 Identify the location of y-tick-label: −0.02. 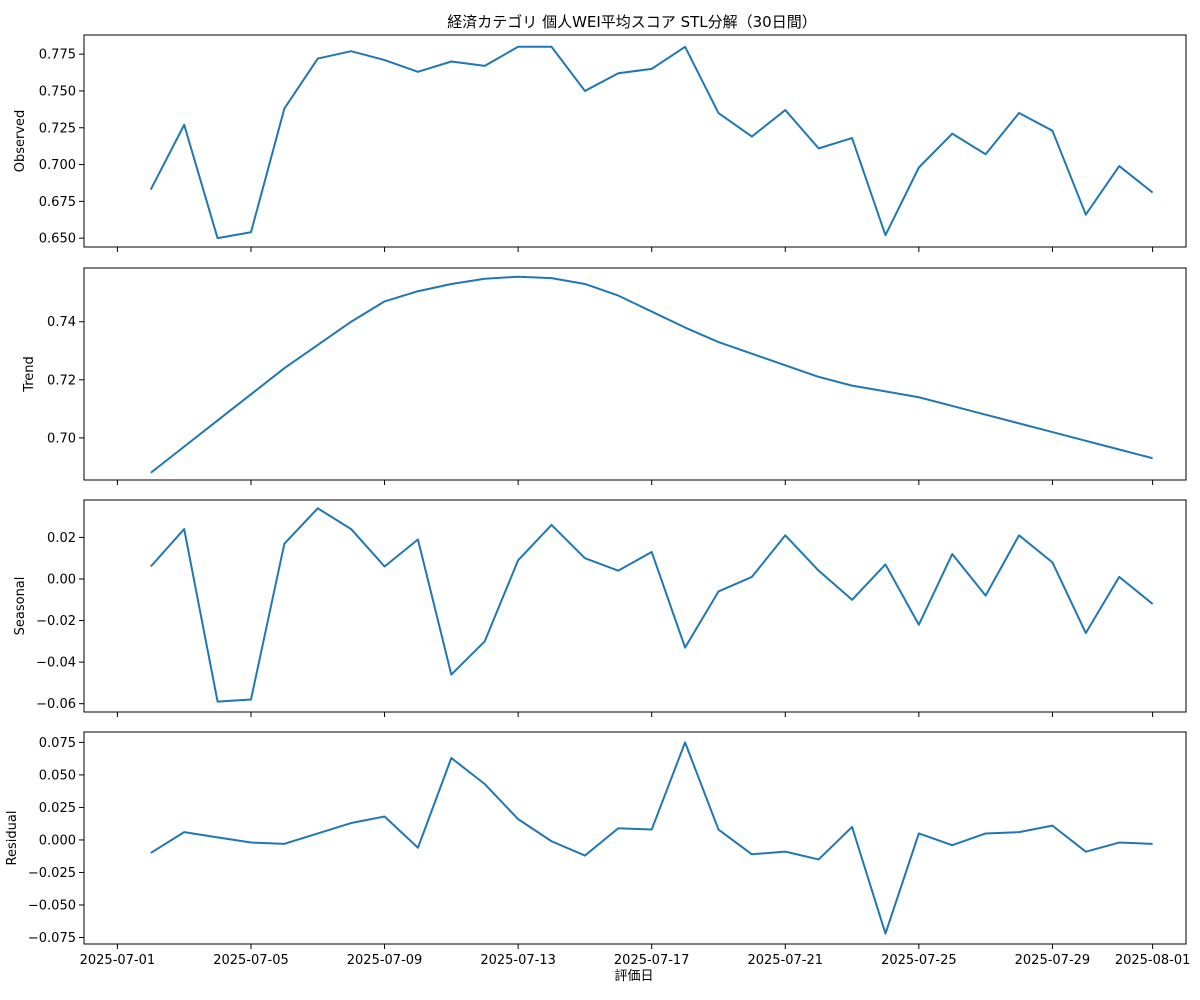
(56, 621).